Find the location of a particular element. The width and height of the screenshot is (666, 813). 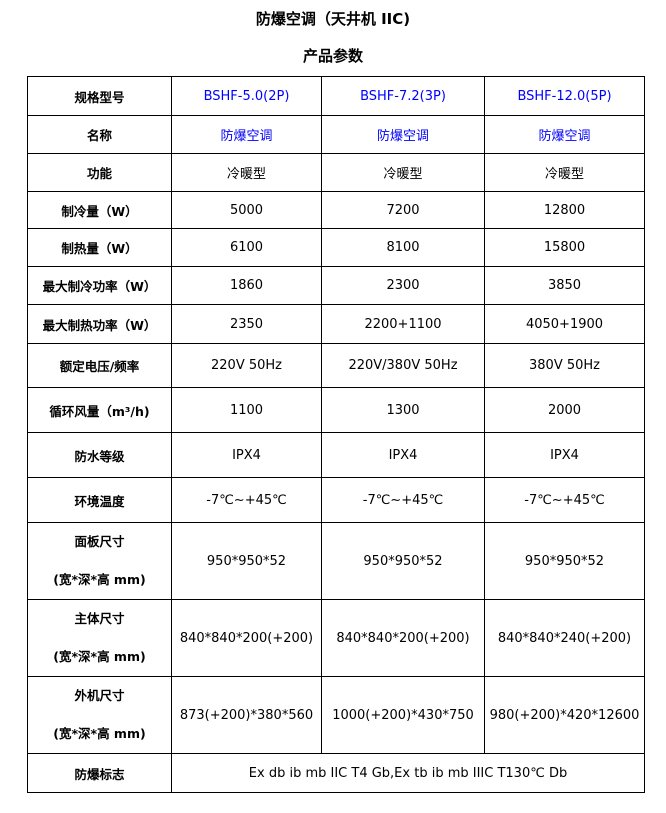

section-title: 产品参数 is located at coordinates (332, 56).